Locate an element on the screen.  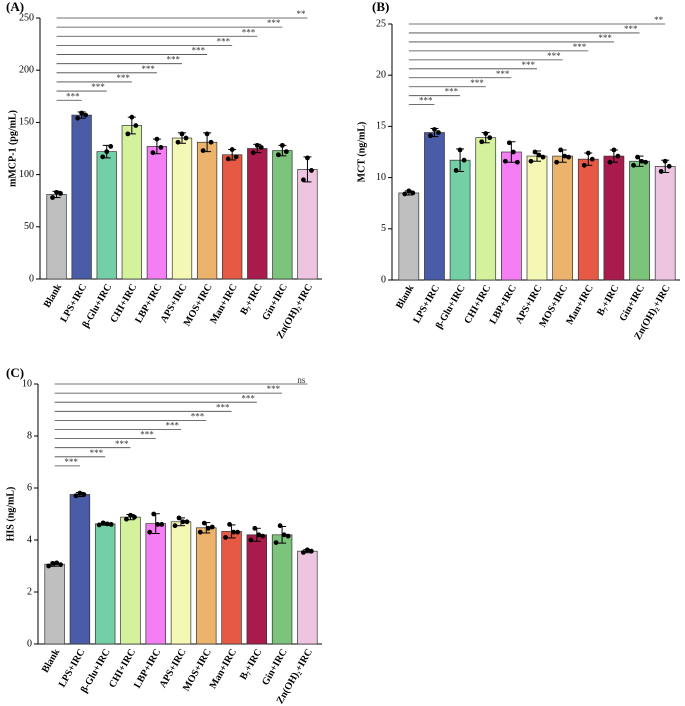
y-tick-label: 0 is located at coordinates (31, 278).